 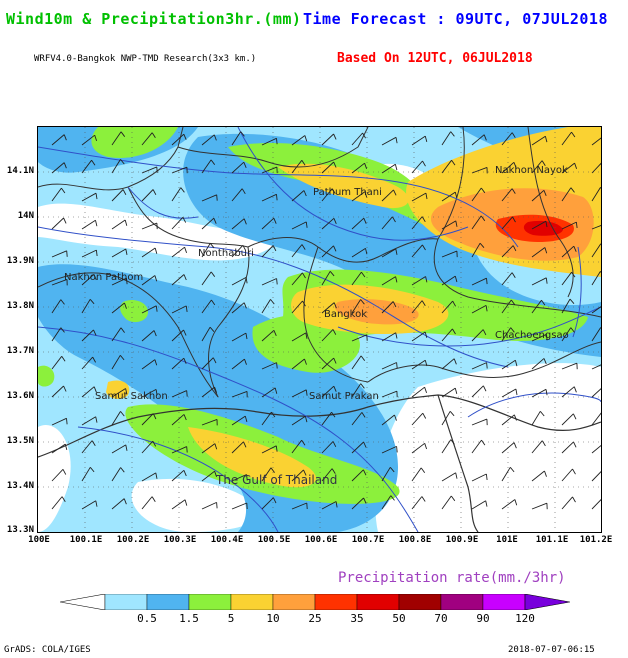 I want to click on label-samut-sakhon: Samut Sakhon, so click(x=131, y=396).